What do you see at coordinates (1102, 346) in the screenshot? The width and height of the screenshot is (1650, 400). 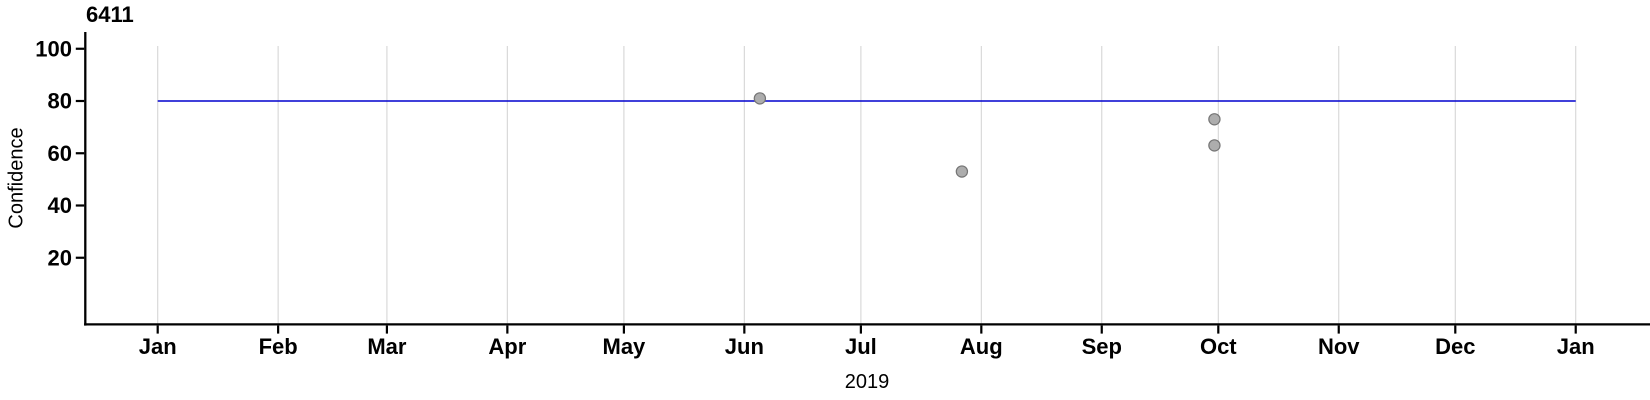 I see `x-tick-label: Sep` at bounding box center [1102, 346].